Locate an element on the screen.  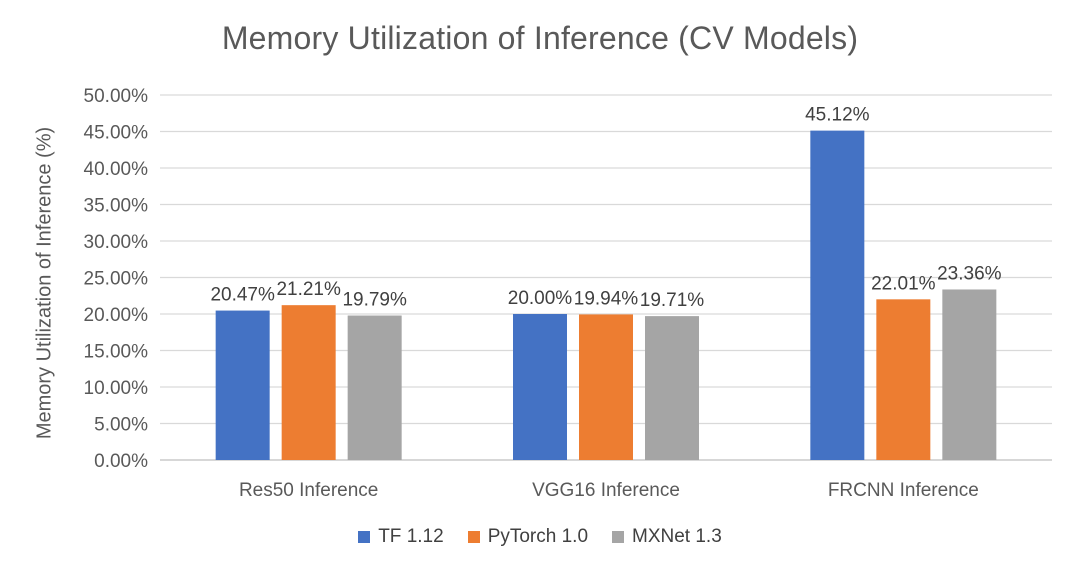
y-tick-label: 5.00% is located at coordinates (121, 425).